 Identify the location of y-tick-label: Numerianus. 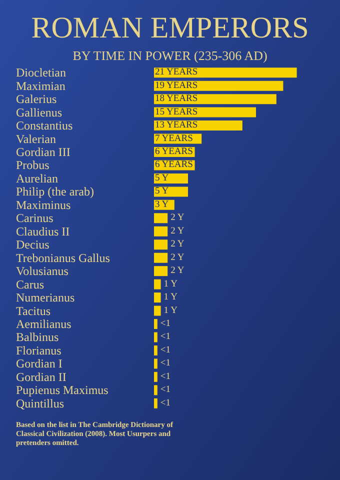
(45, 297).